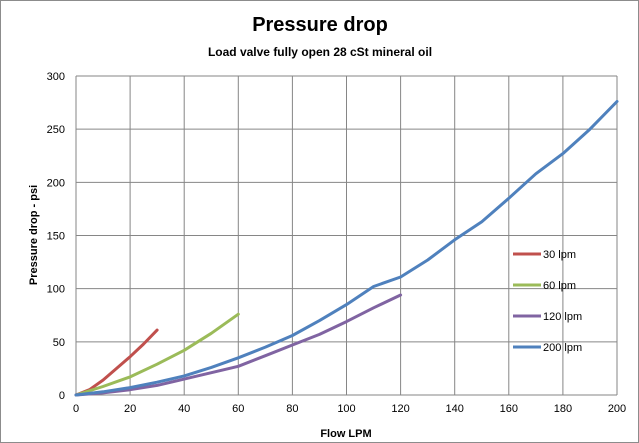 The image size is (639, 443). Describe the element at coordinates (238, 409) in the screenshot. I see `x-tick-label: 60` at that location.